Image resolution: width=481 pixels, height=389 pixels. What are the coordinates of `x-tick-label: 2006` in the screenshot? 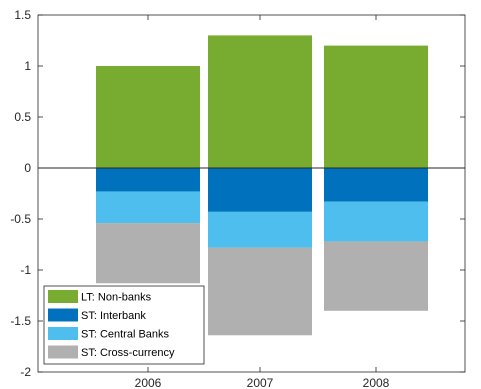 It's located at (148, 382).